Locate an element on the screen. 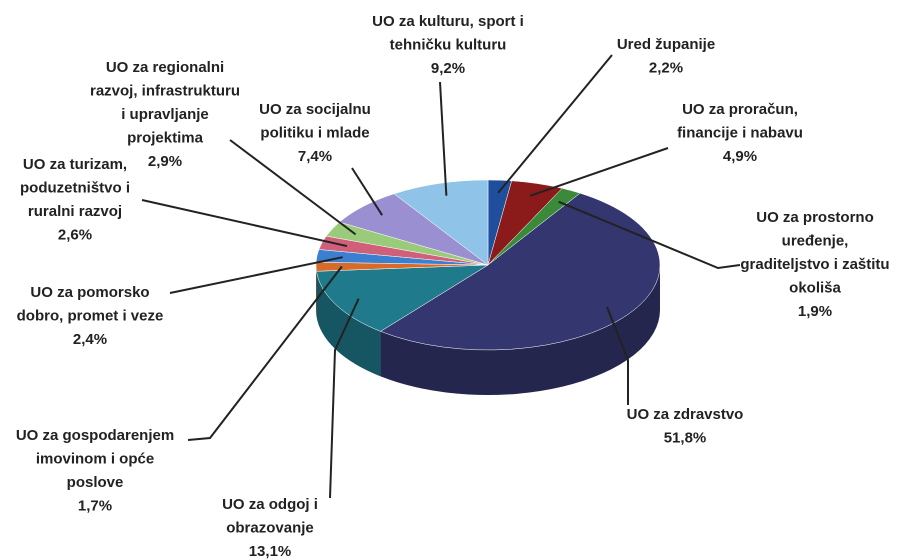 Image resolution: width=903 pixels, height=560 pixels. slice-label: ruralni razvoj is located at coordinates (75, 211).